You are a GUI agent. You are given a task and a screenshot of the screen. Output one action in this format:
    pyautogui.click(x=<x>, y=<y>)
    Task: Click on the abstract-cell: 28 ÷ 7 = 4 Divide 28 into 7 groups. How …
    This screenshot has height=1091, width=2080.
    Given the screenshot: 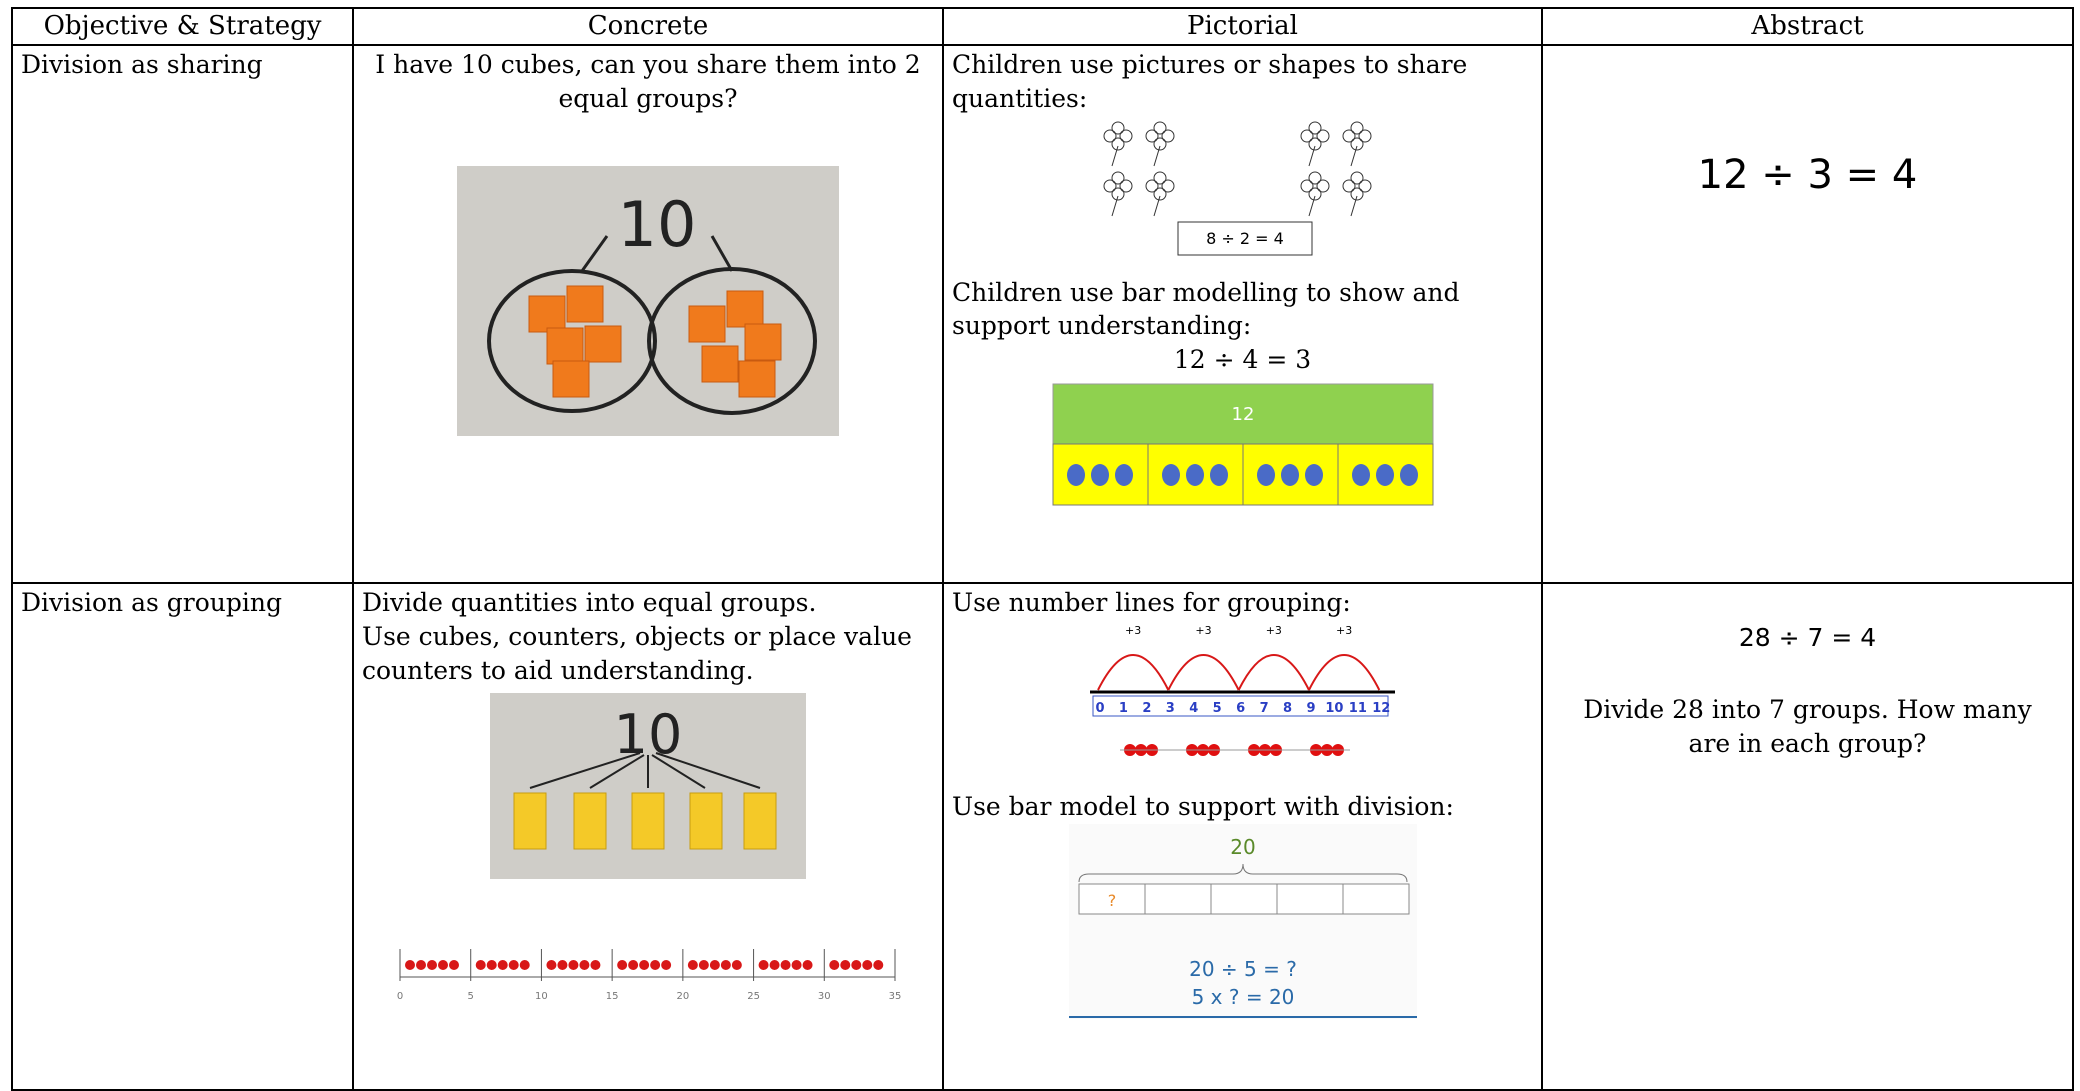 What is the action you would take?
    pyautogui.click(x=1807, y=836)
    